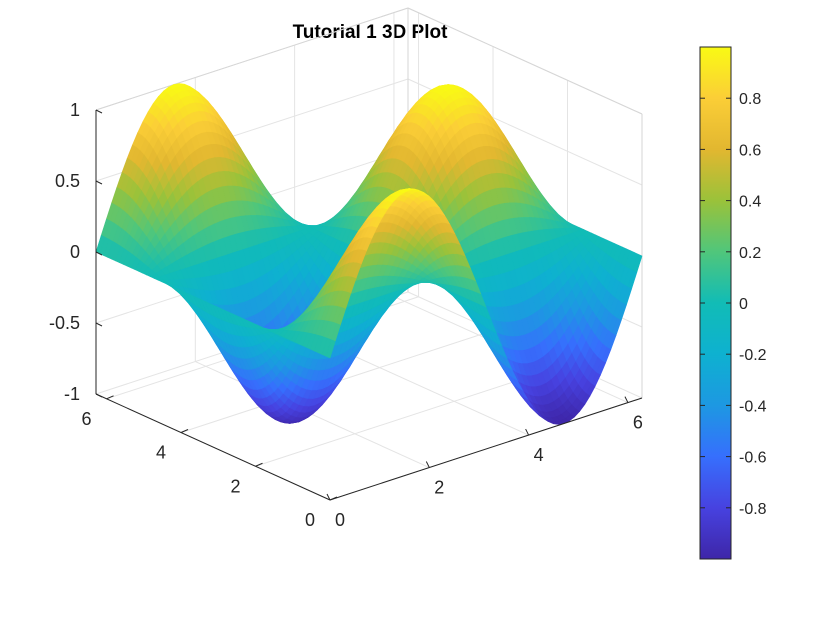 Image resolution: width=840 pixels, height=630 pixels. Describe the element at coordinates (750, 253) in the screenshot. I see `colorbar-tick-label: 0.2` at that location.